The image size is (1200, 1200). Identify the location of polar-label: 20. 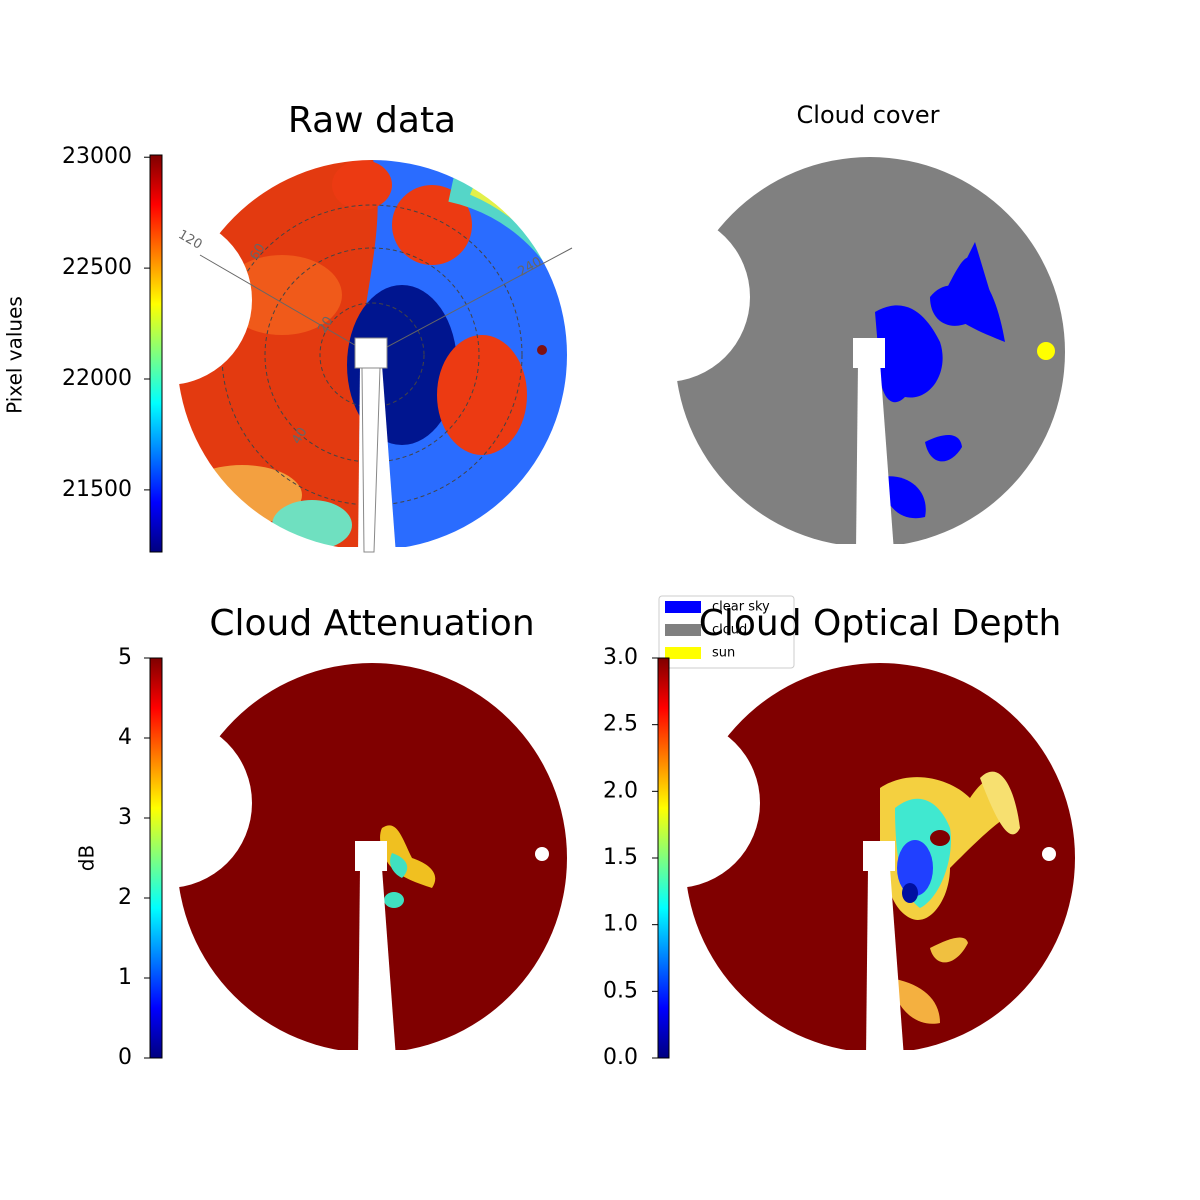
(325, 325).